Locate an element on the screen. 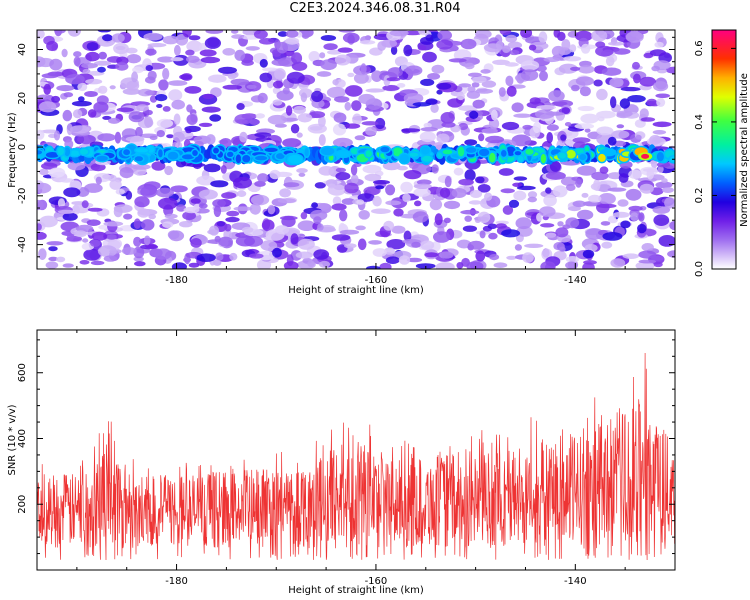  colorbar-ticks: 0.0 0.2 0.4 0.6 is located at coordinates (715, 158).